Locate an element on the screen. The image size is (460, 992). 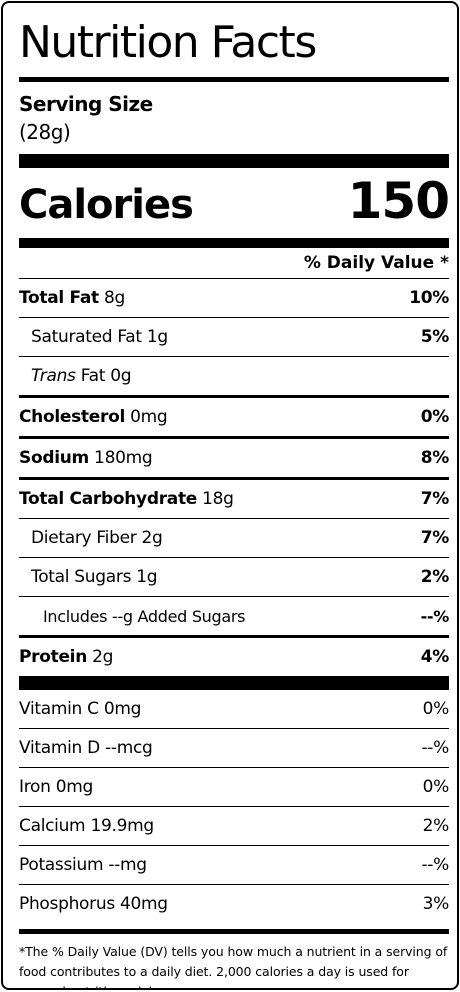
vitamin-name: Vitamin C is located at coordinates (59, 709).